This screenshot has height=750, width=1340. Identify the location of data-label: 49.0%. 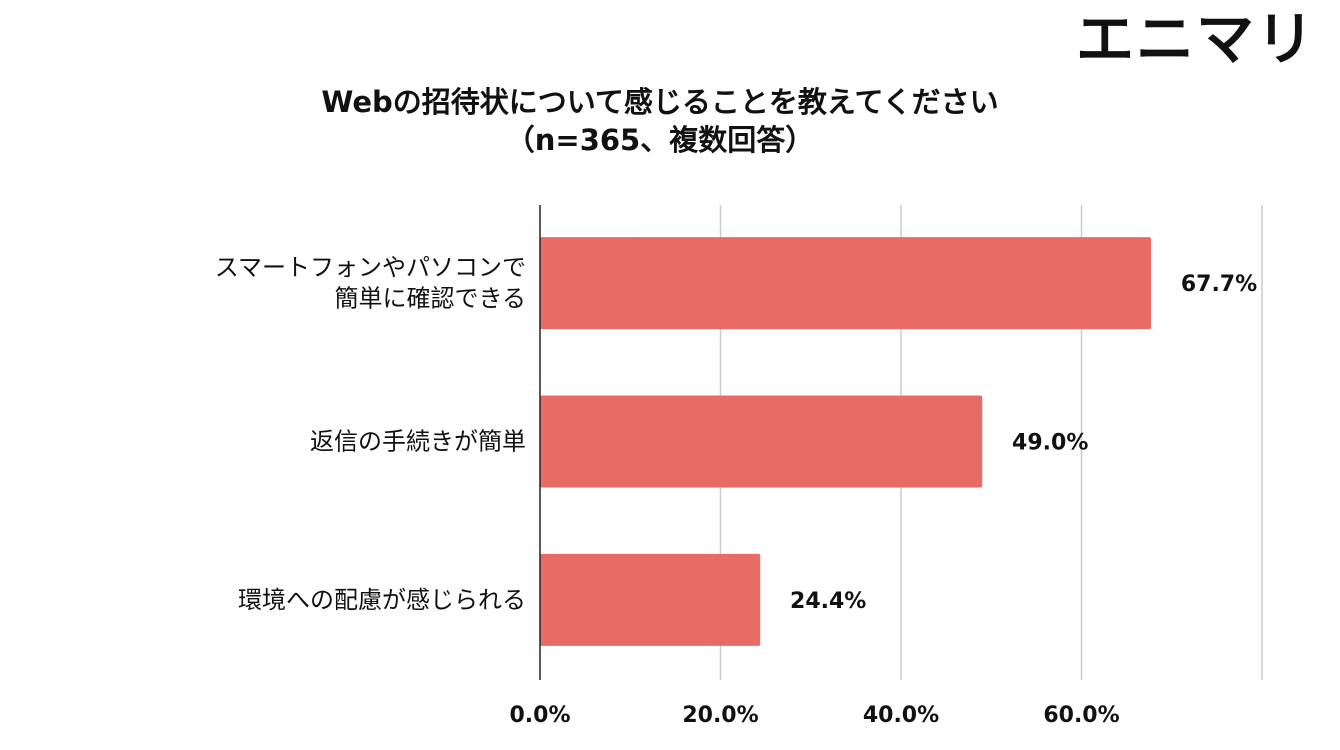
(1050, 443).